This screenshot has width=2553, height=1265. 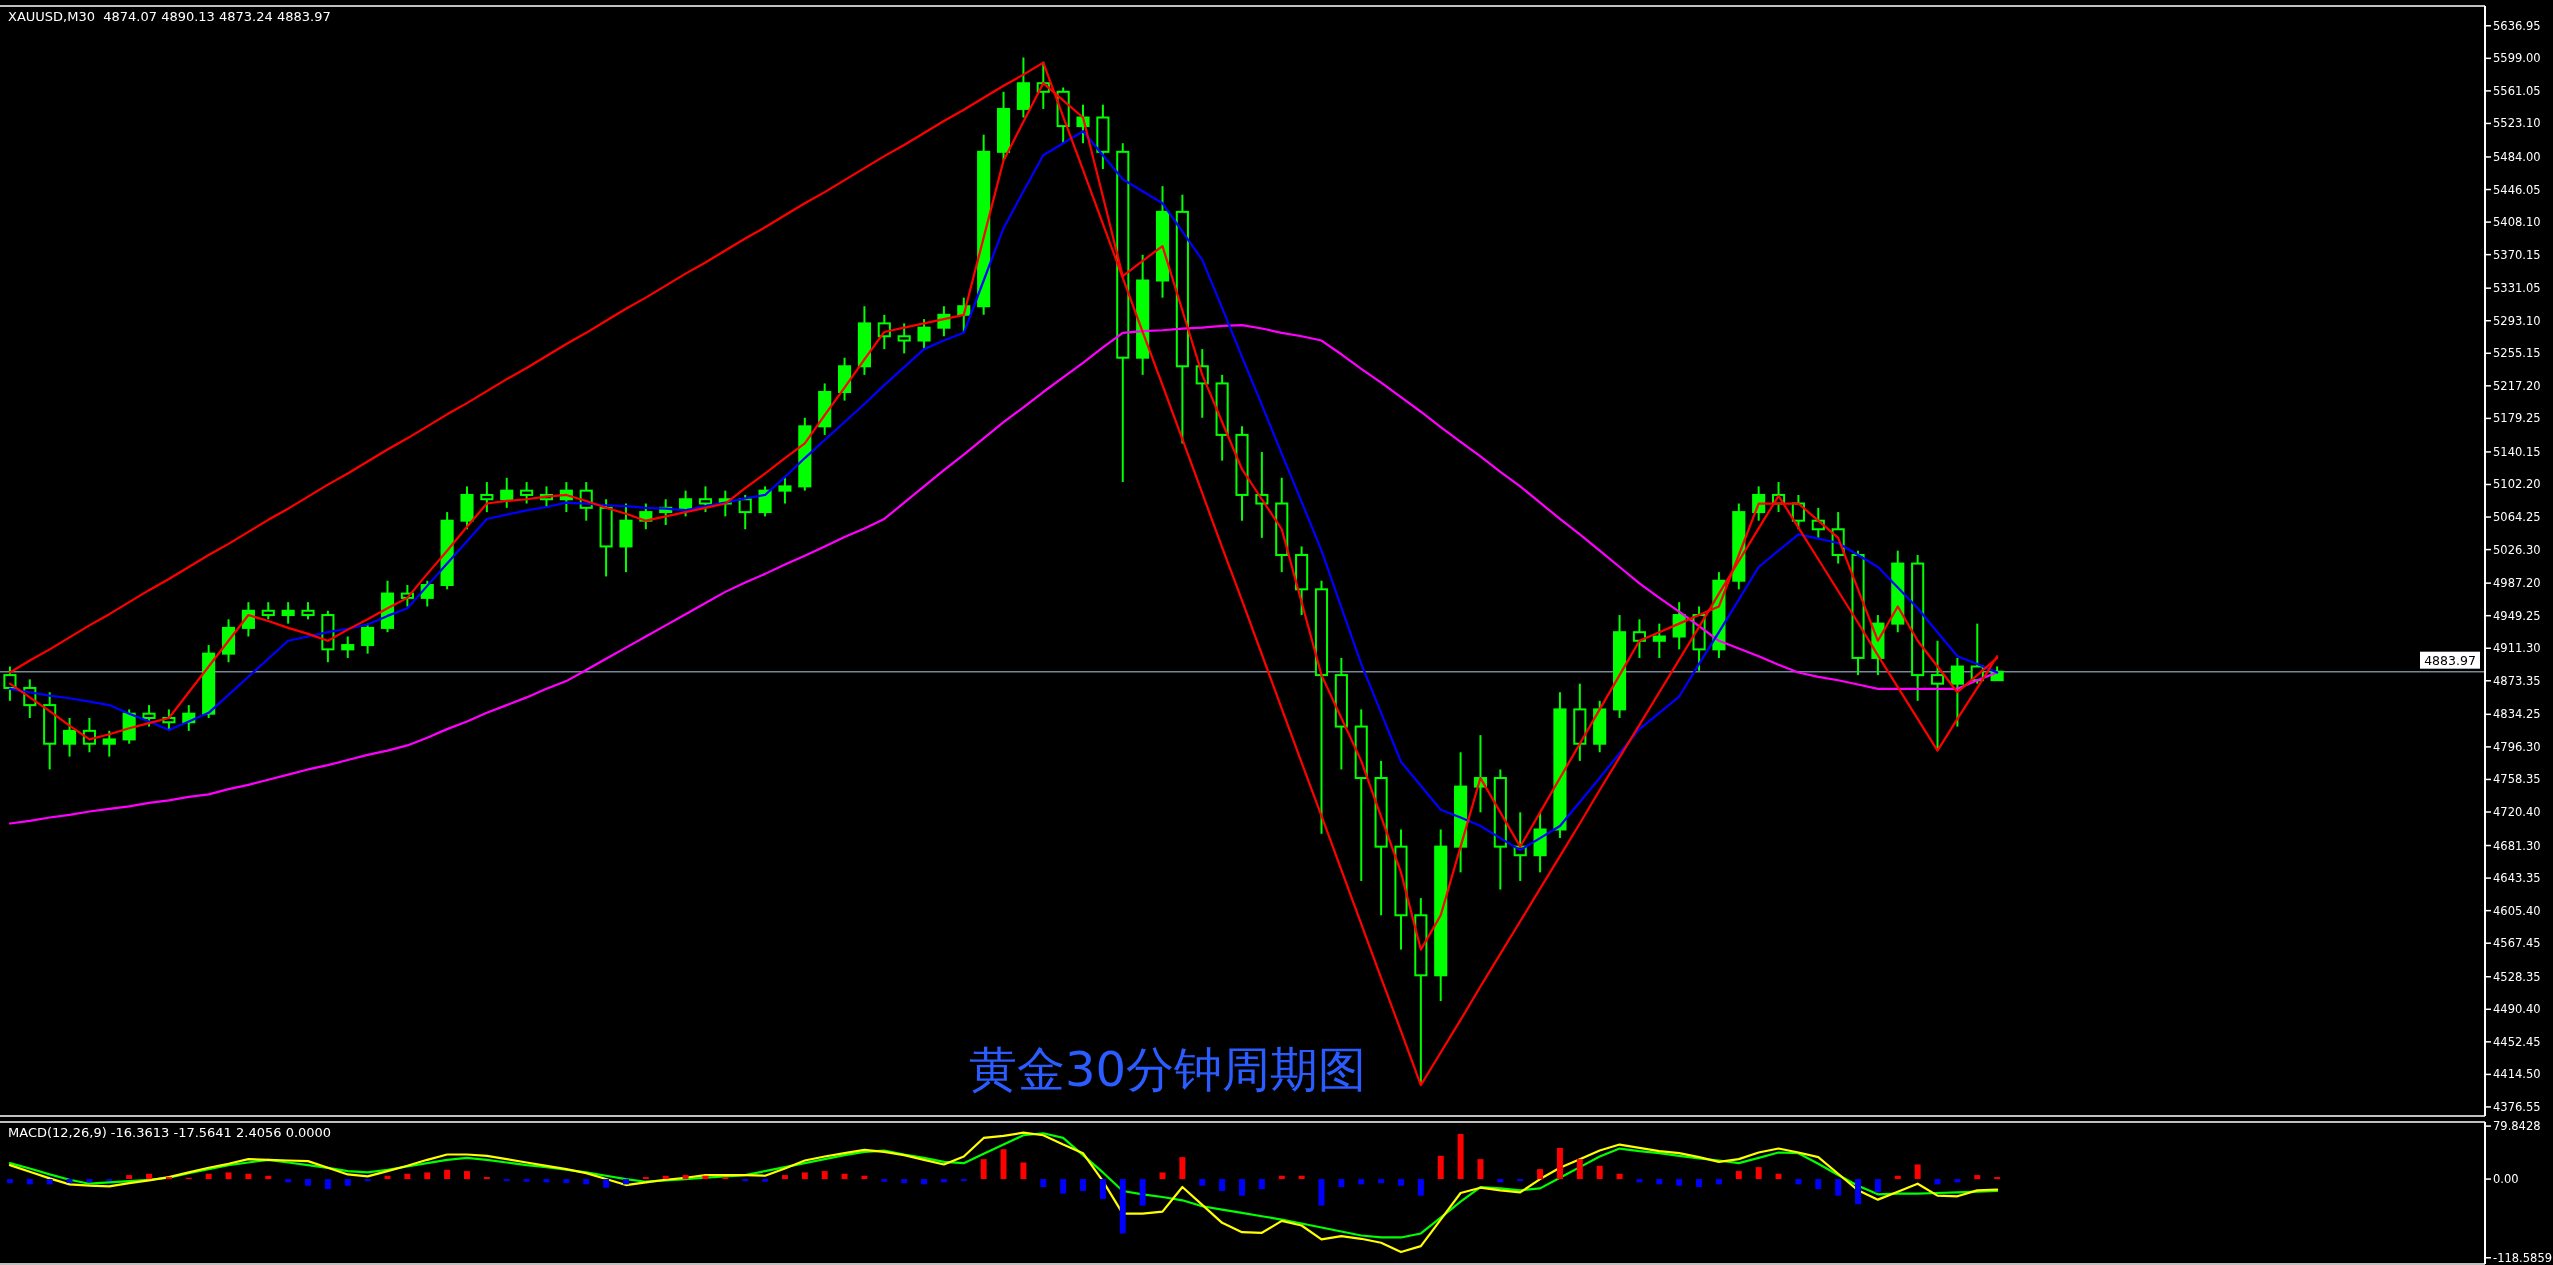 What do you see at coordinates (2517, 680) in the screenshot?
I see `y-tick-label: 4873.35` at bounding box center [2517, 680].